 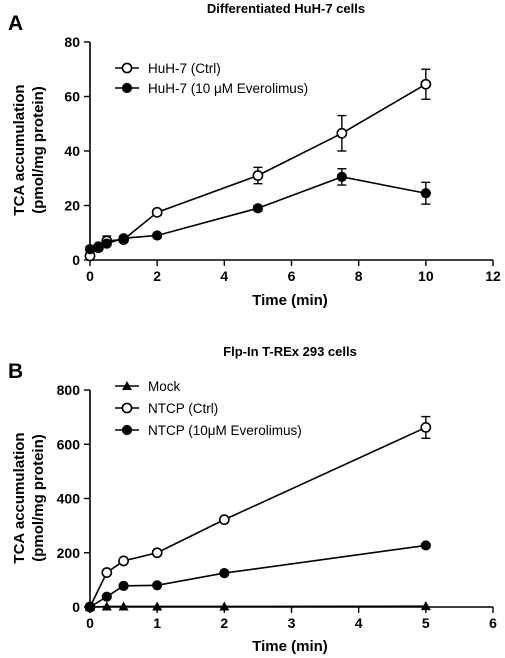 What do you see at coordinates (164, 386) in the screenshot?
I see `legend-label: Mock` at bounding box center [164, 386].